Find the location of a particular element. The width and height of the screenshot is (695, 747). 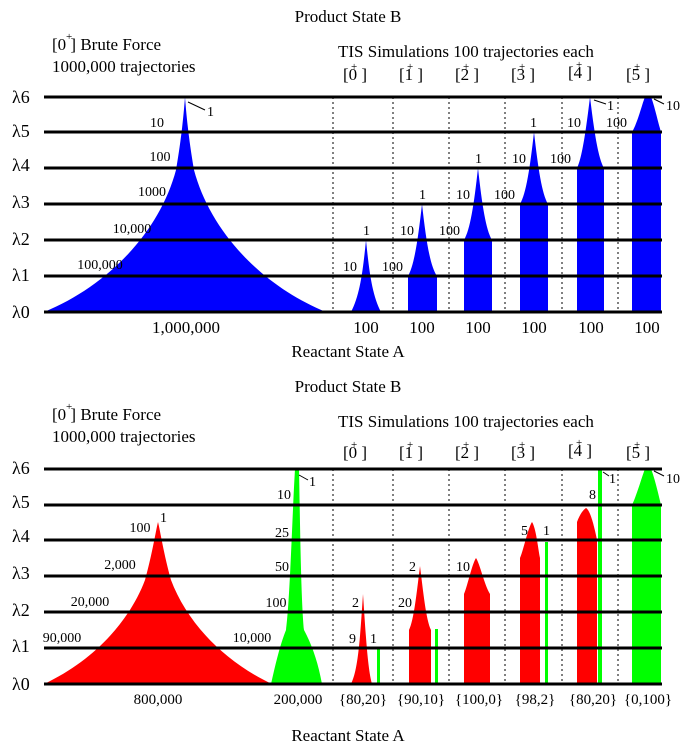

top-bf-count-10: 10 is located at coordinates (157, 123).